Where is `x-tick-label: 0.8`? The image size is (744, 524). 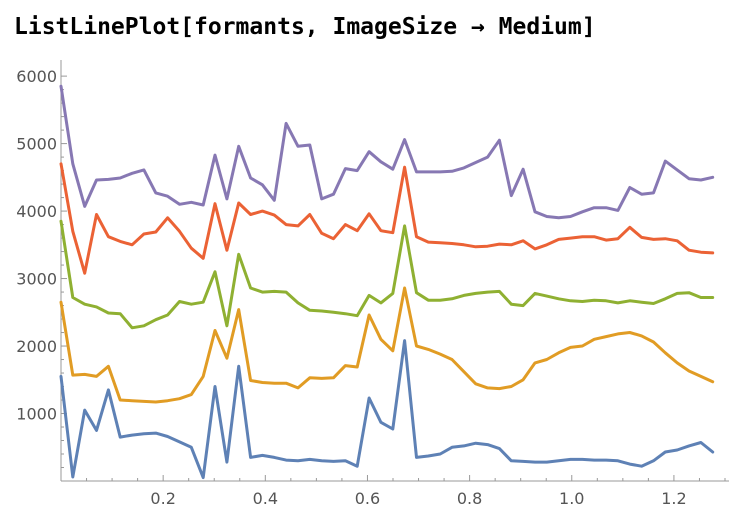
x-tick-label: 0.8 is located at coordinates (469, 498).